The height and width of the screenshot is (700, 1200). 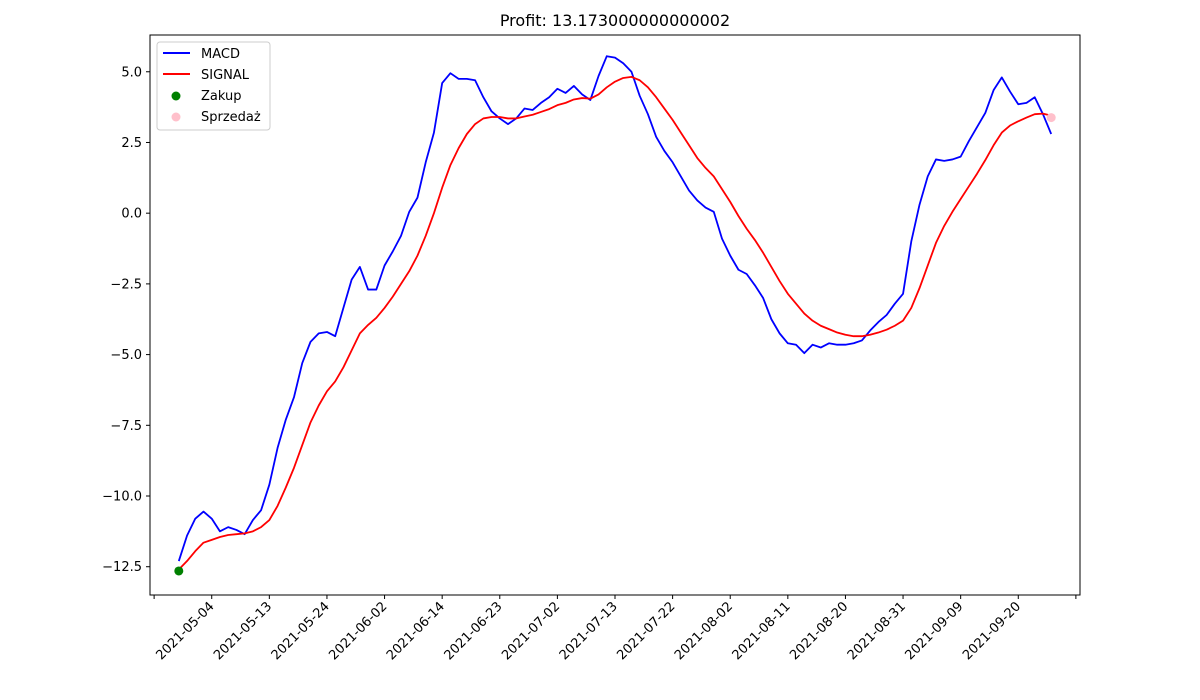 I want to click on legend-zakup-label: Zakup, so click(x=221, y=96).